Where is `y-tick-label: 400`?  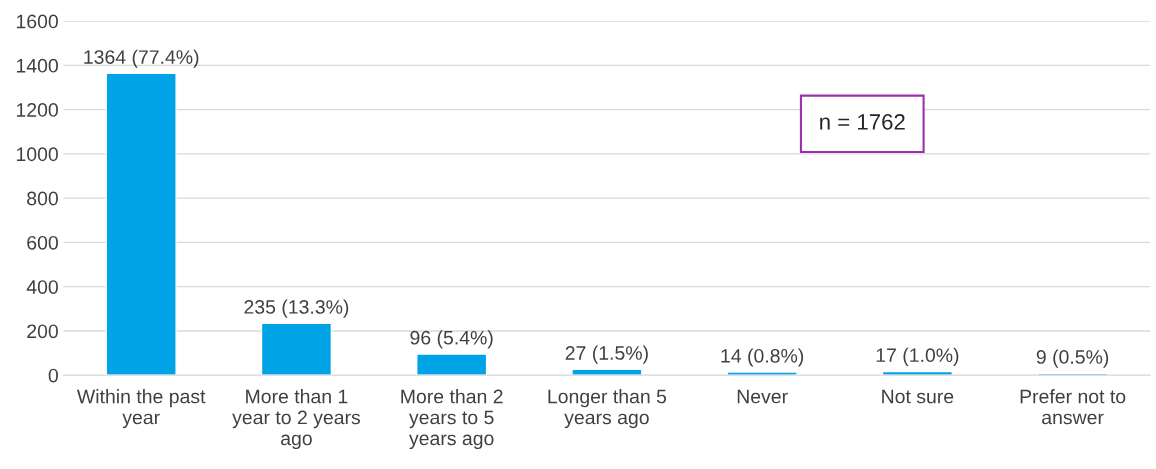 y-tick-label: 400 is located at coordinates (42, 287).